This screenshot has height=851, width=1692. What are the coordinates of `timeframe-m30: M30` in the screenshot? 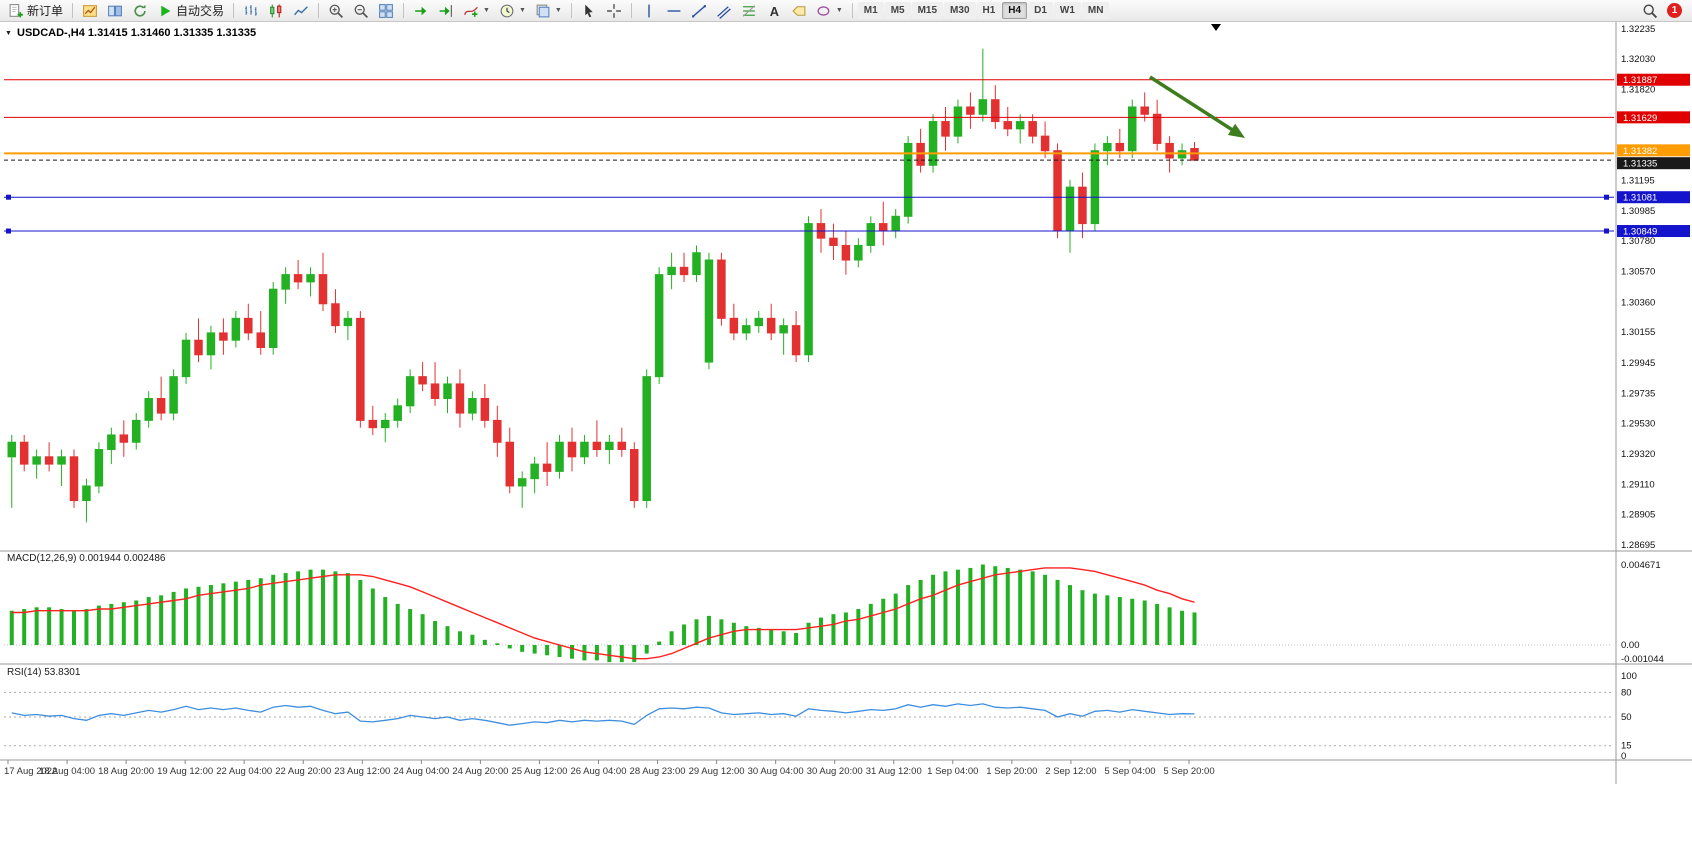 It's located at (960, 10).